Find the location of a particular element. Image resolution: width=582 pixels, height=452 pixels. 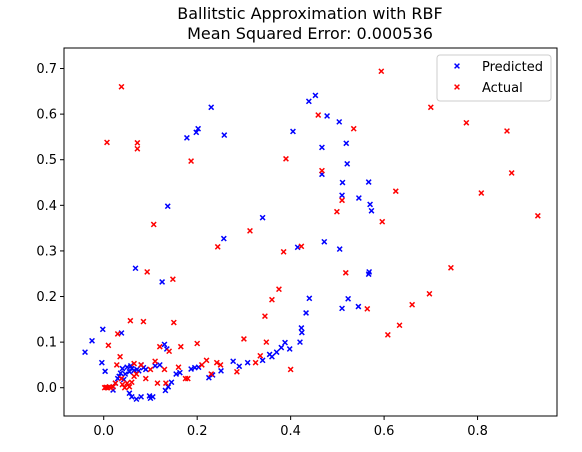

x-tick-label: 0.2 is located at coordinates (197, 431).